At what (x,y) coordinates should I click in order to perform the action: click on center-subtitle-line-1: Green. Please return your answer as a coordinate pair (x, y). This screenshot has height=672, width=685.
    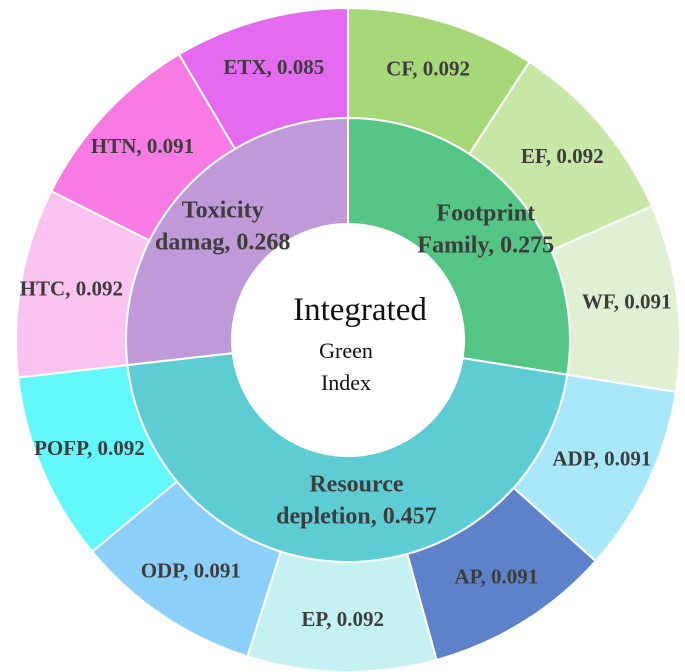
    Looking at the image, I should click on (346, 350).